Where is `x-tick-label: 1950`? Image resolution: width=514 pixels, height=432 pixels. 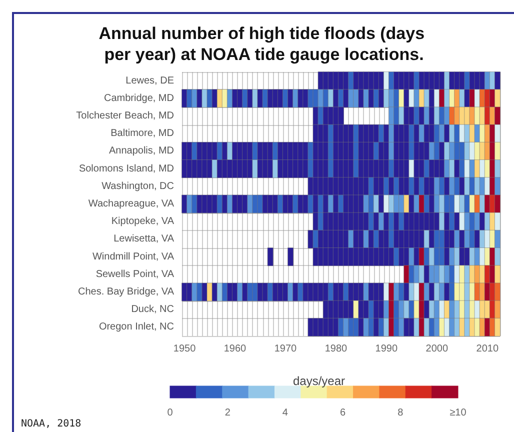 x-tick-label: 1950 is located at coordinates (184, 349).